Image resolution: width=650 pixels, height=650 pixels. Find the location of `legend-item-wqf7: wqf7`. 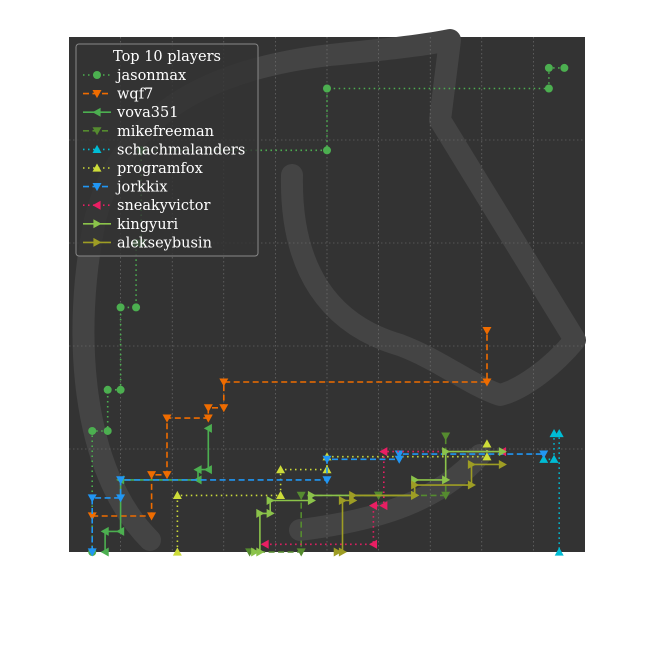

legend-item-wqf7: wqf7 is located at coordinates (118, 95).